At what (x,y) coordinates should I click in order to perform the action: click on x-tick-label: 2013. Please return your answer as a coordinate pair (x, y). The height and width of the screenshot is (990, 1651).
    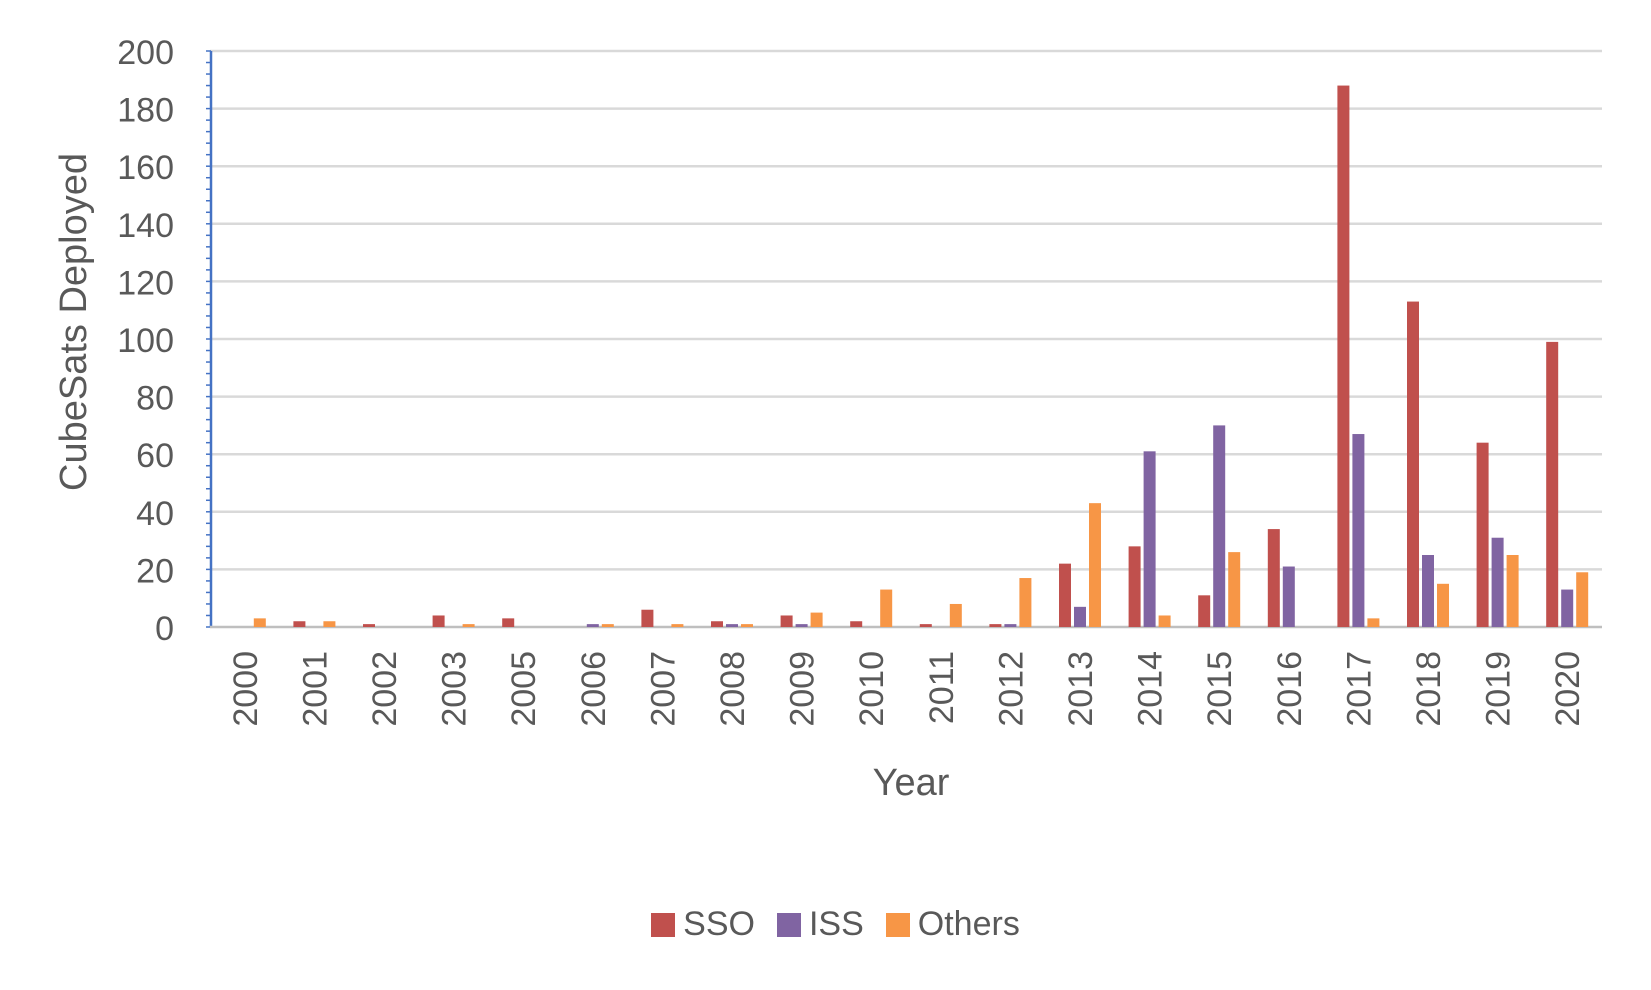
    Looking at the image, I should click on (1081, 689).